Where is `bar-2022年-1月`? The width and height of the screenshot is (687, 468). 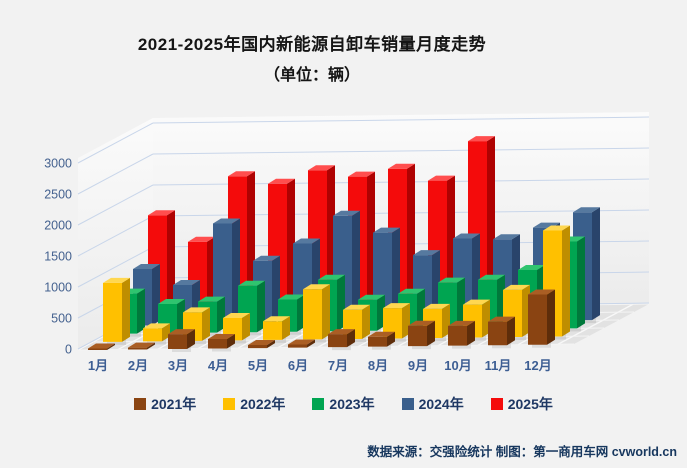
bar-2022年-1月 is located at coordinates (116, 309).